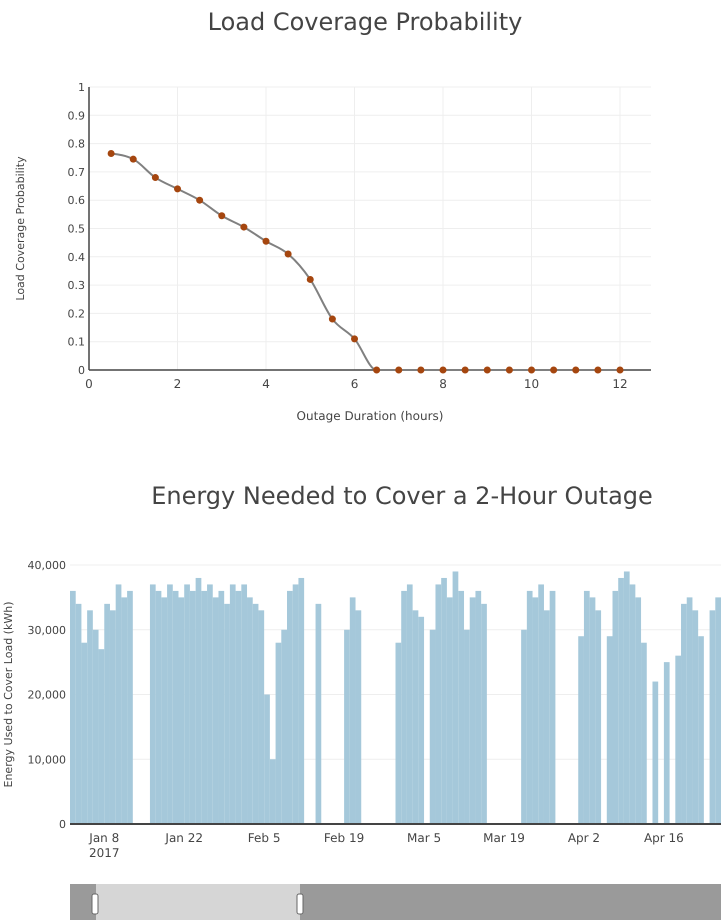 The height and width of the screenshot is (920, 721). Describe the element at coordinates (370, 416) in the screenshot. I see `x-axis-title: Outage Duration (hours)` at that location.